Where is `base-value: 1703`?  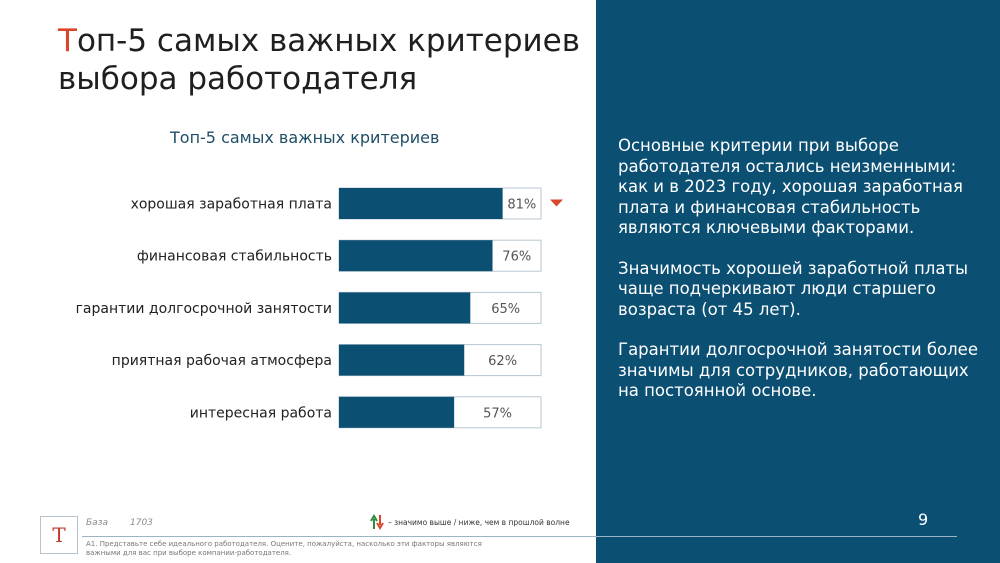 base-value: 1703 is located at coordinates (141, 523).